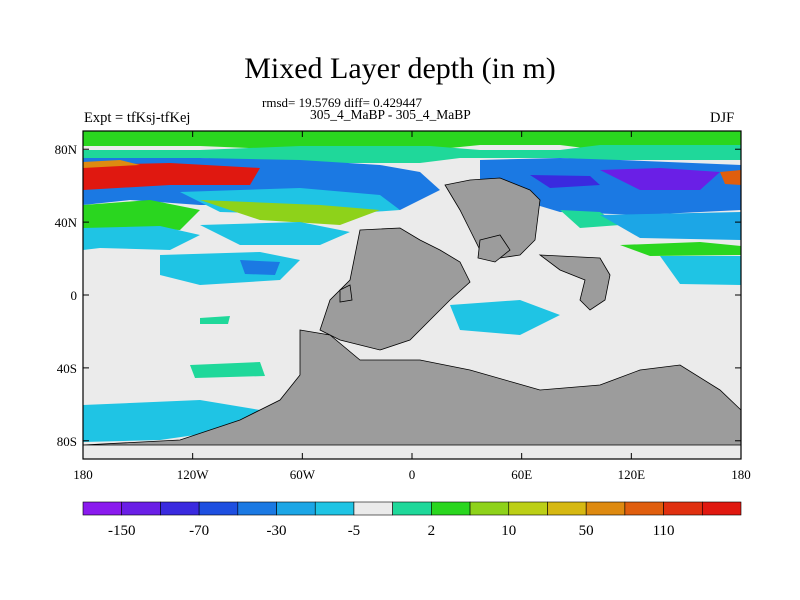 Image resolution: width=800 pixels, height=600 pixels. Describe the element at coordinates (346, 293) in the screenshot. I see `land-small-islet` at that location.